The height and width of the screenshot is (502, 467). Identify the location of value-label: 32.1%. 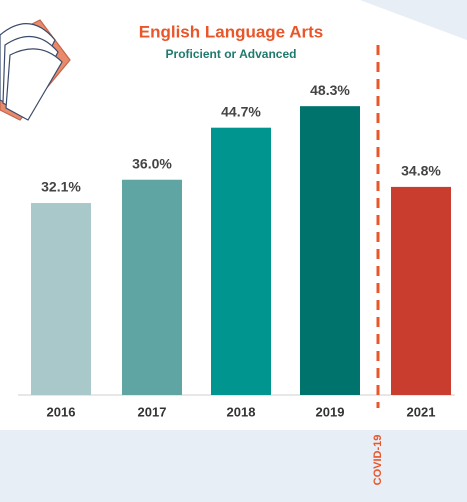
(61, 187).